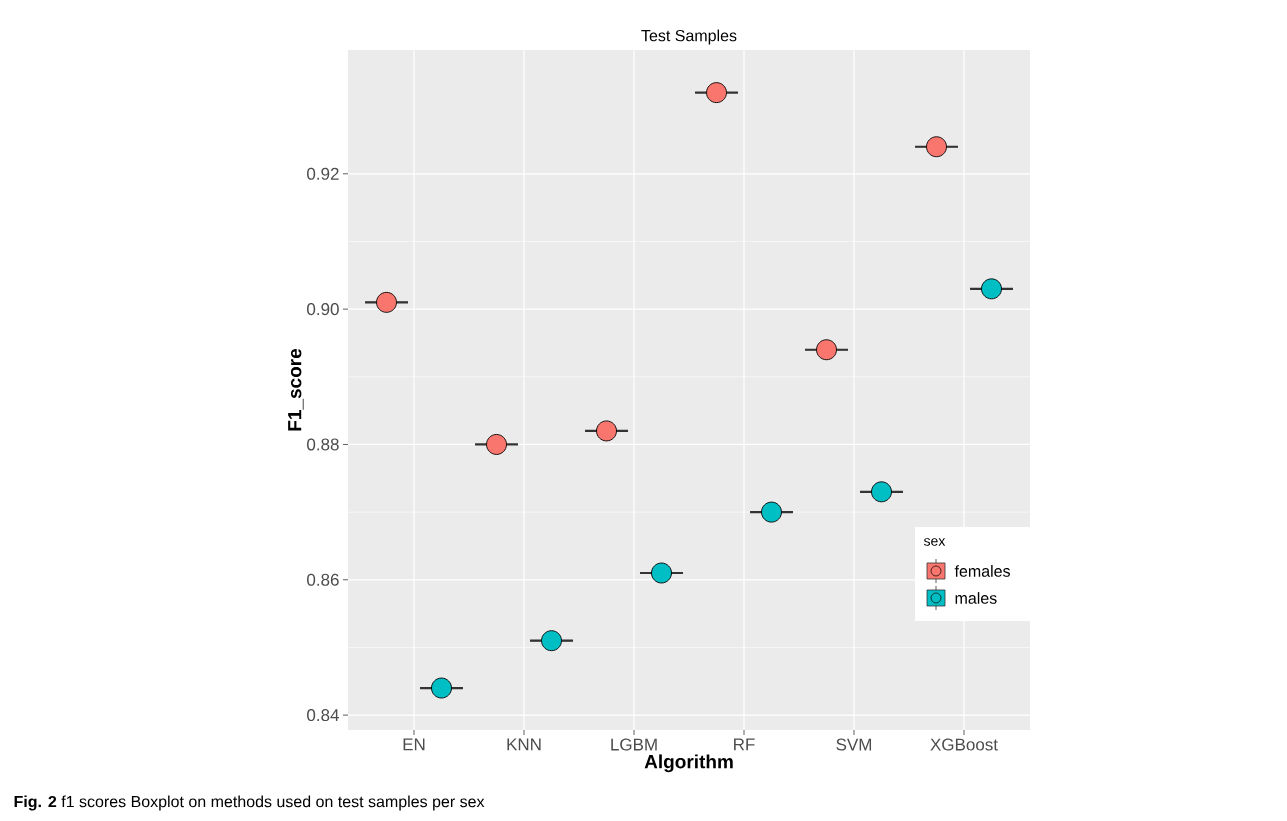 The image size is (1287, 821). What do you see at coordinates (323, 309) in the screenshot?
I see `y-tick-label: 0.90` at bounding box center [323, 309].